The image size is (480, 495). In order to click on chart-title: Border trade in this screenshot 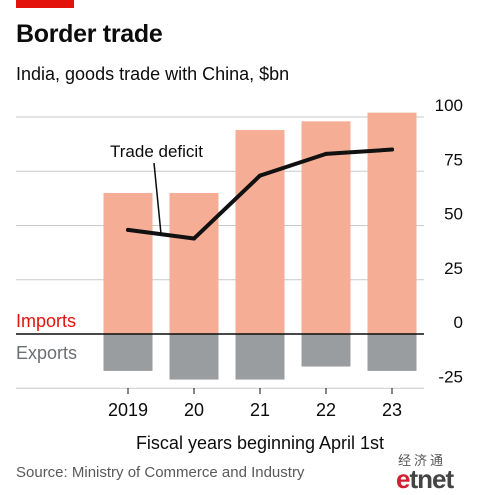, I will do `click(89, 34)`.